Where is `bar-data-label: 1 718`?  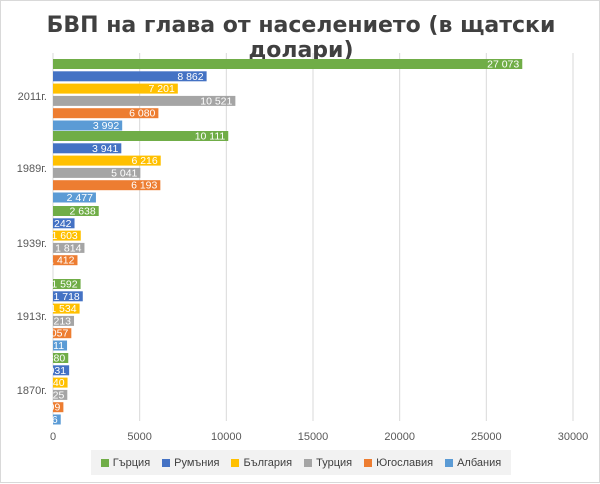 bar-data-label: 1 718 is located at coordinates (66, 297).